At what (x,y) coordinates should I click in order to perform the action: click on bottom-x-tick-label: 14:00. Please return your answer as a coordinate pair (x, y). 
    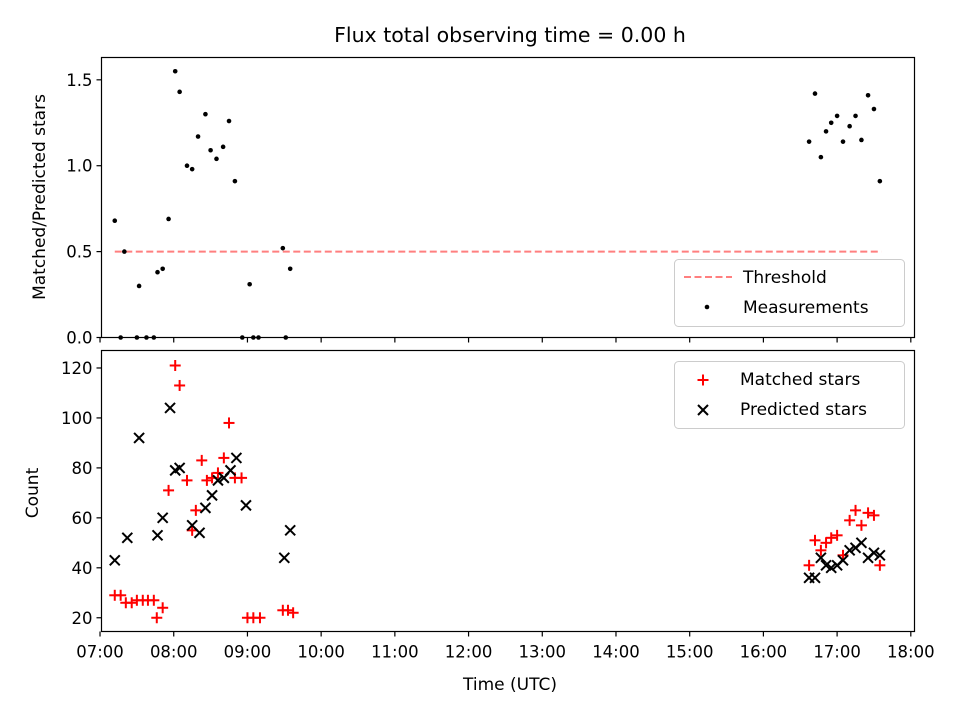
    Looking at the image, I should click on (616, 652).